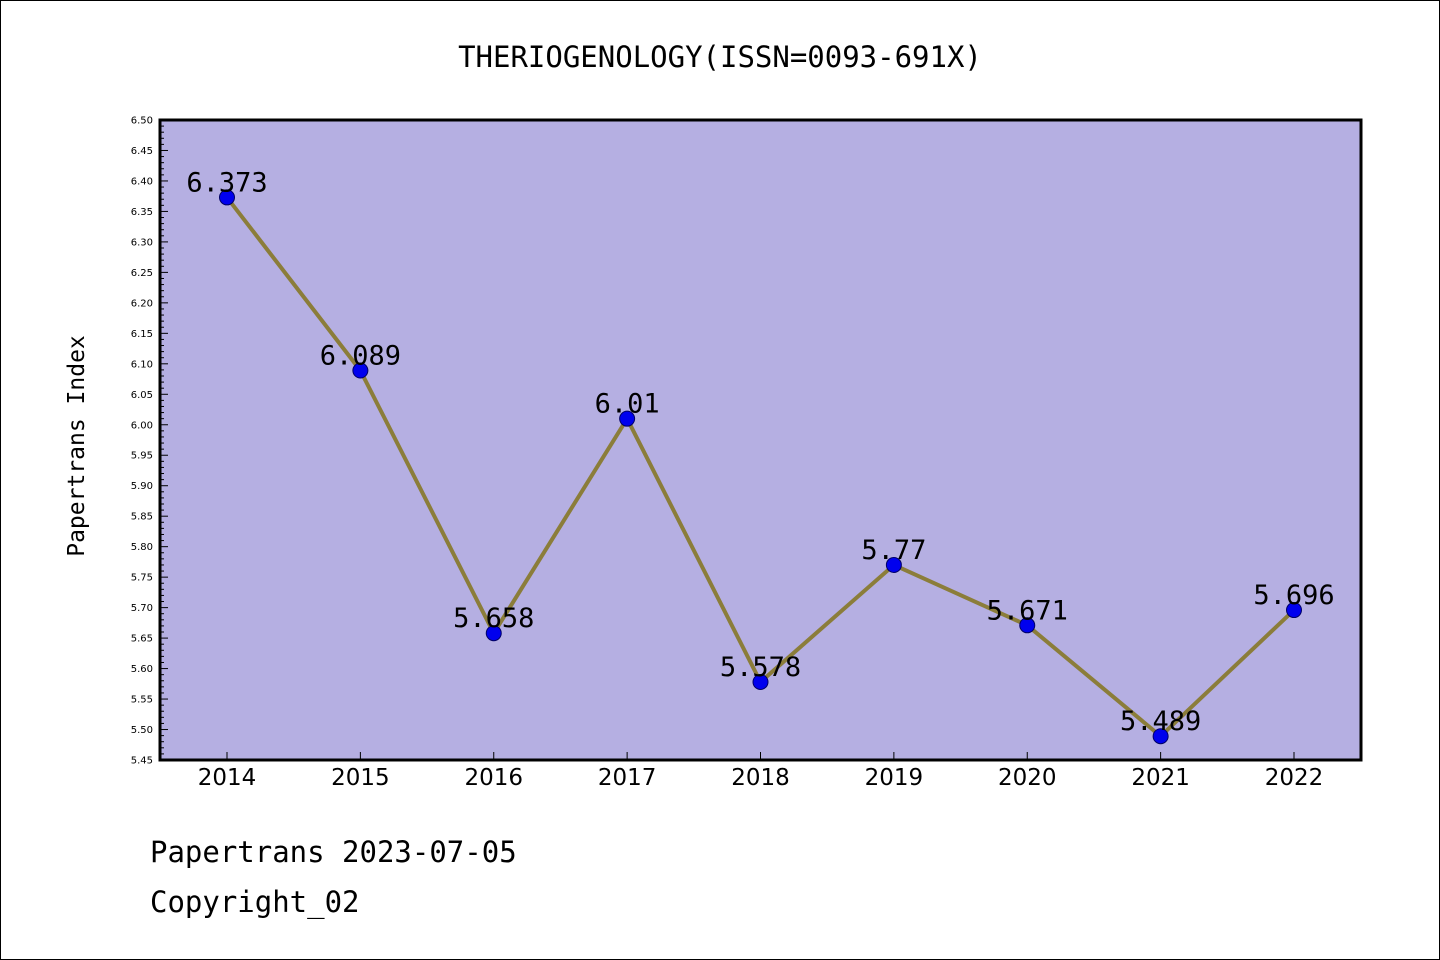 The width and height of the screenshot is (1440, 960). What do you see at coordinates (1160, 721) in the screenshot?
I see `data-label: 5.489` at bounding box center [1160, 721].